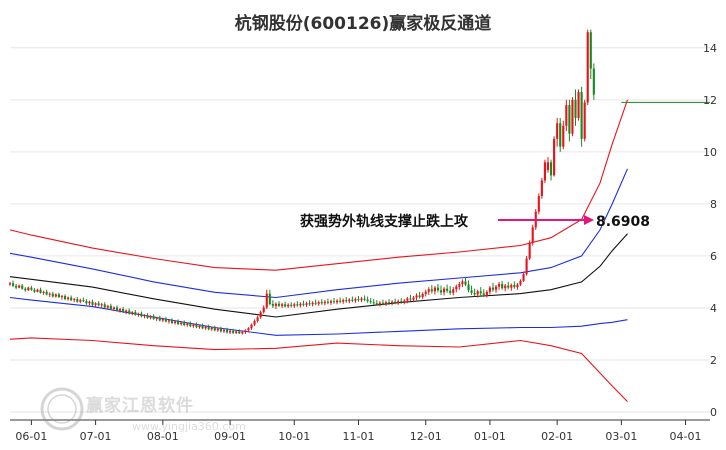  I want to click on mid-lower-band-line, so click(318, 316).